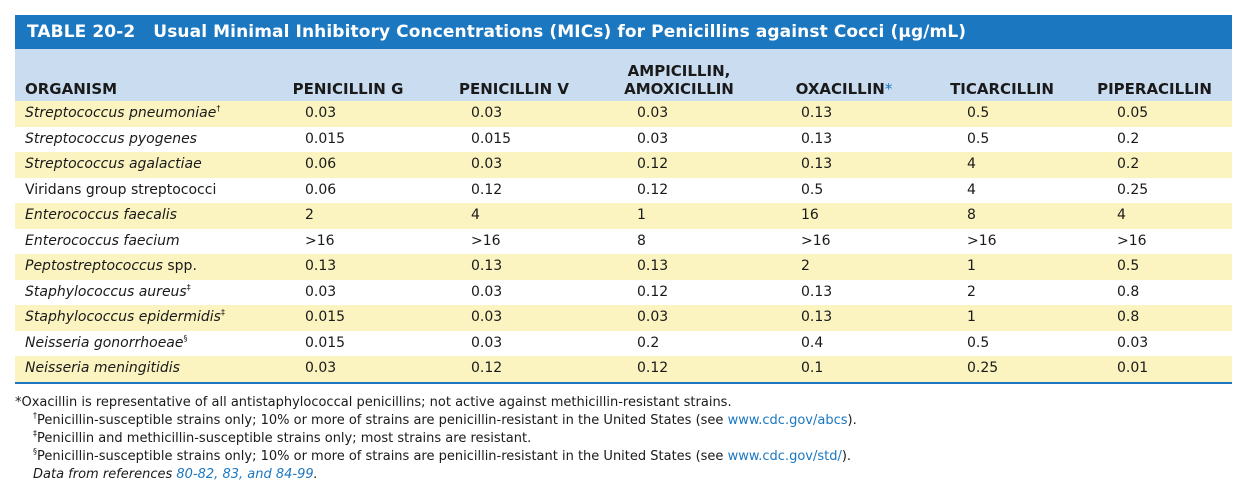 Image resolution: width=1253 pixels, height=496 pixels. I want to click on mic-value-piperacillin: 0.5, so click(1128, 266).